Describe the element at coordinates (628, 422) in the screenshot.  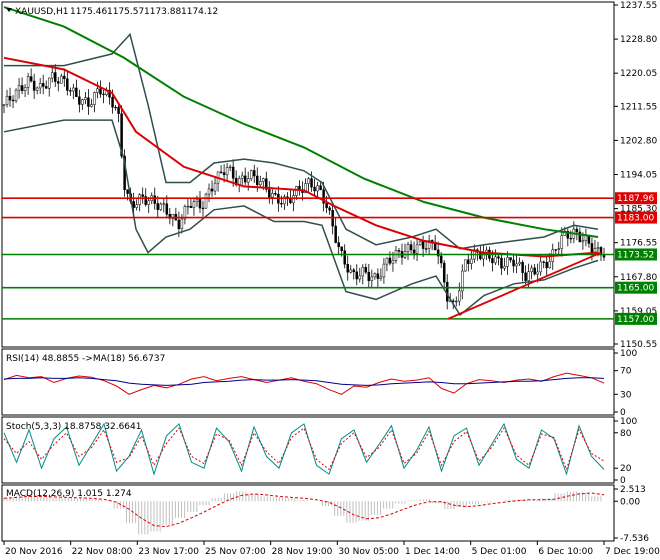
I see `stoch-y-tick-label: 100` at that location.